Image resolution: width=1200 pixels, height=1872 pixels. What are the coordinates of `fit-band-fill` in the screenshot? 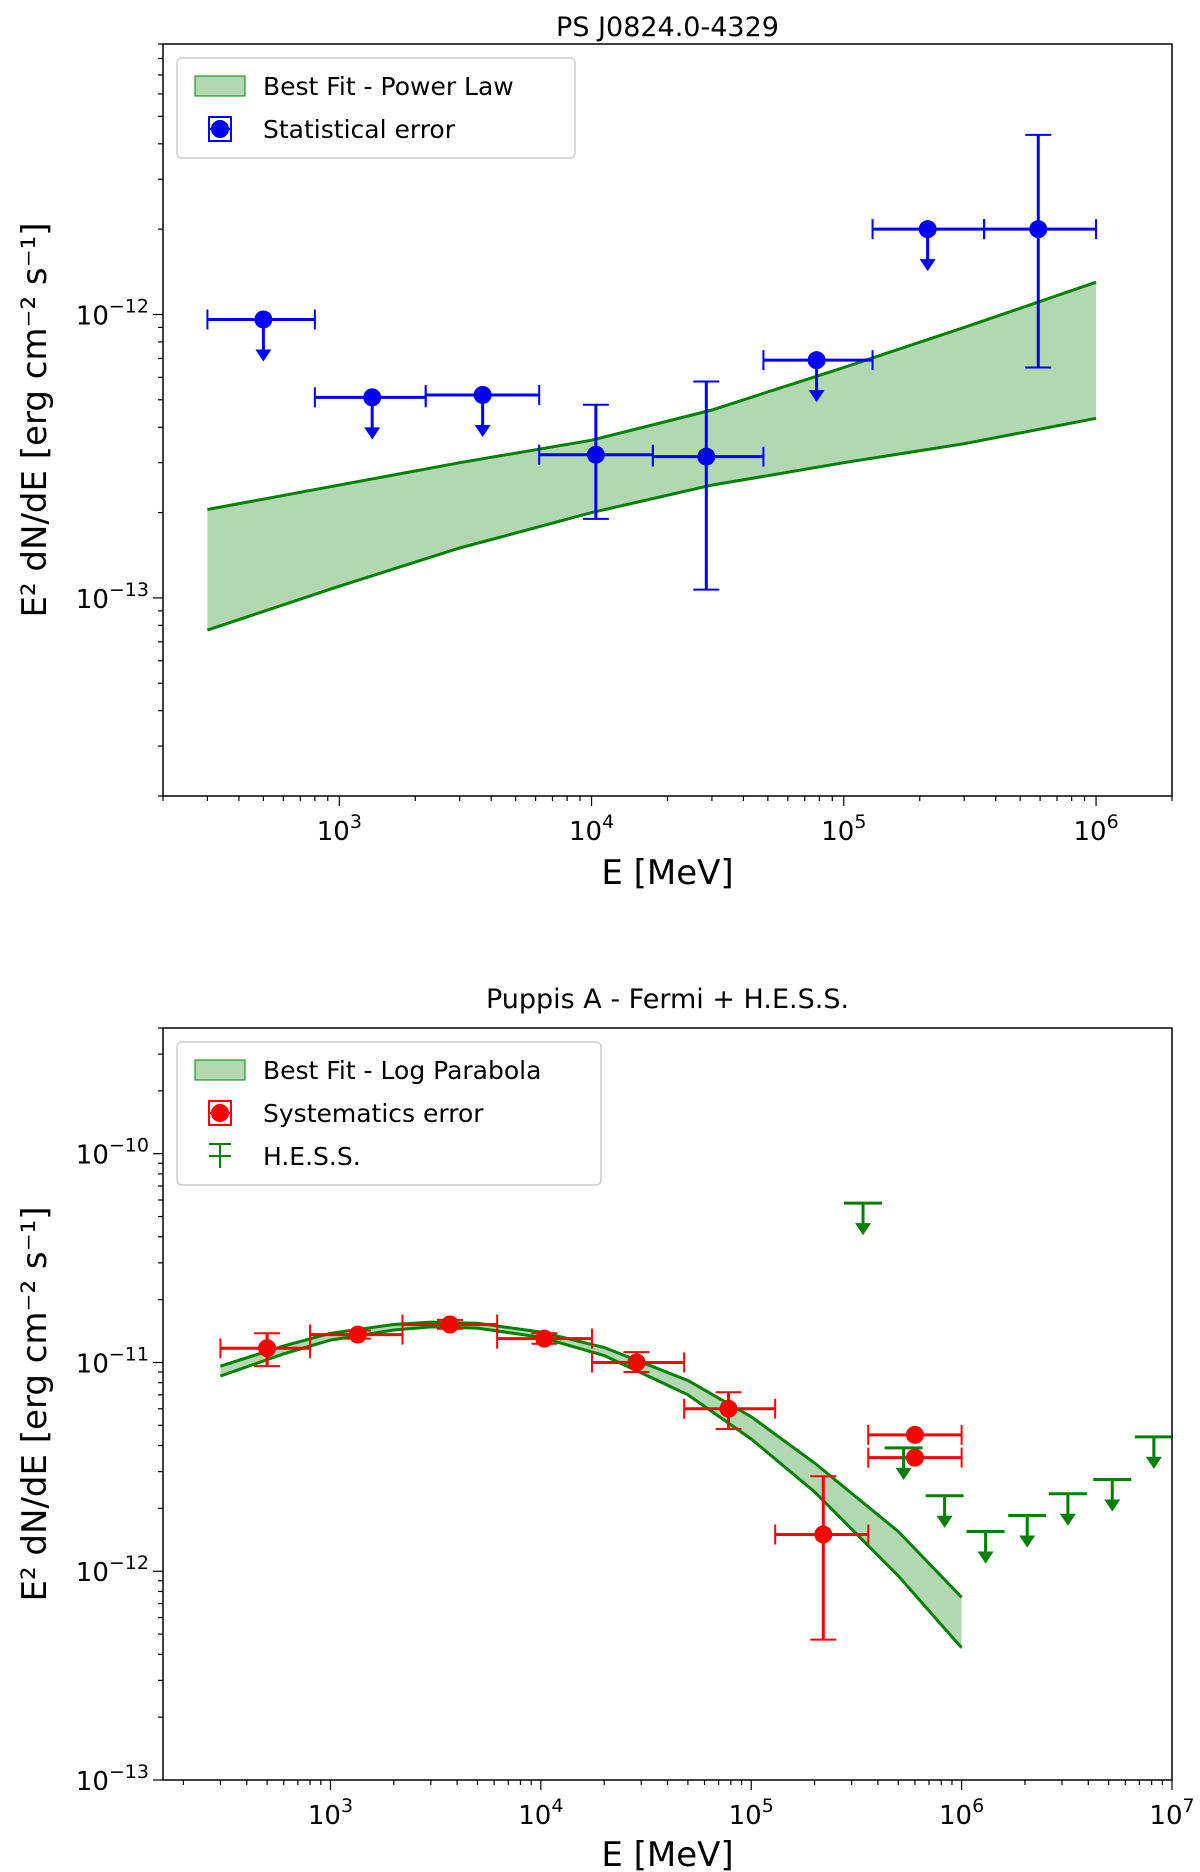 It's located at (591, 1485).